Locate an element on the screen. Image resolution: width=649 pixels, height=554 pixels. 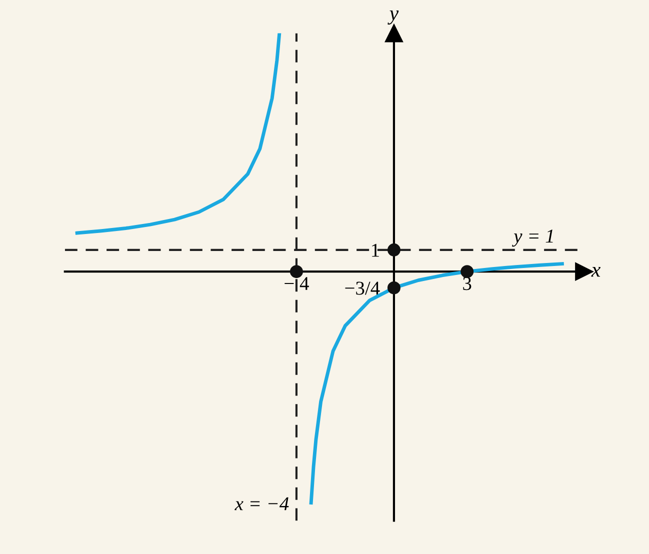
ref-line-label: y = 1 is located at coordinates (532, 238).